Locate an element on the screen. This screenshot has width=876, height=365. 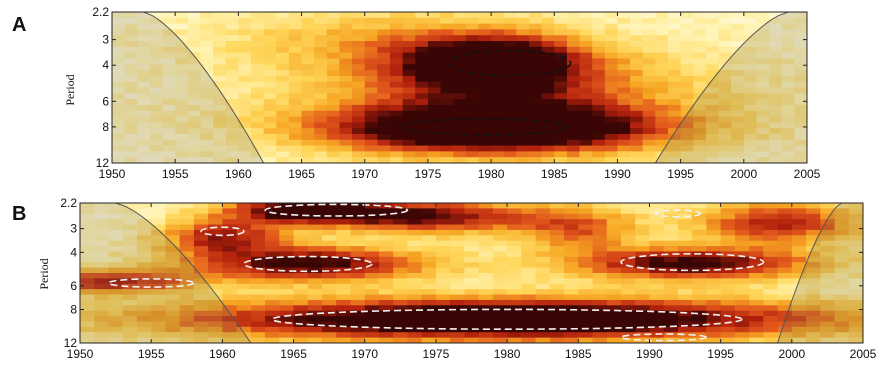
panel-a-coi-shade-right is located at coordinates (731, 87).